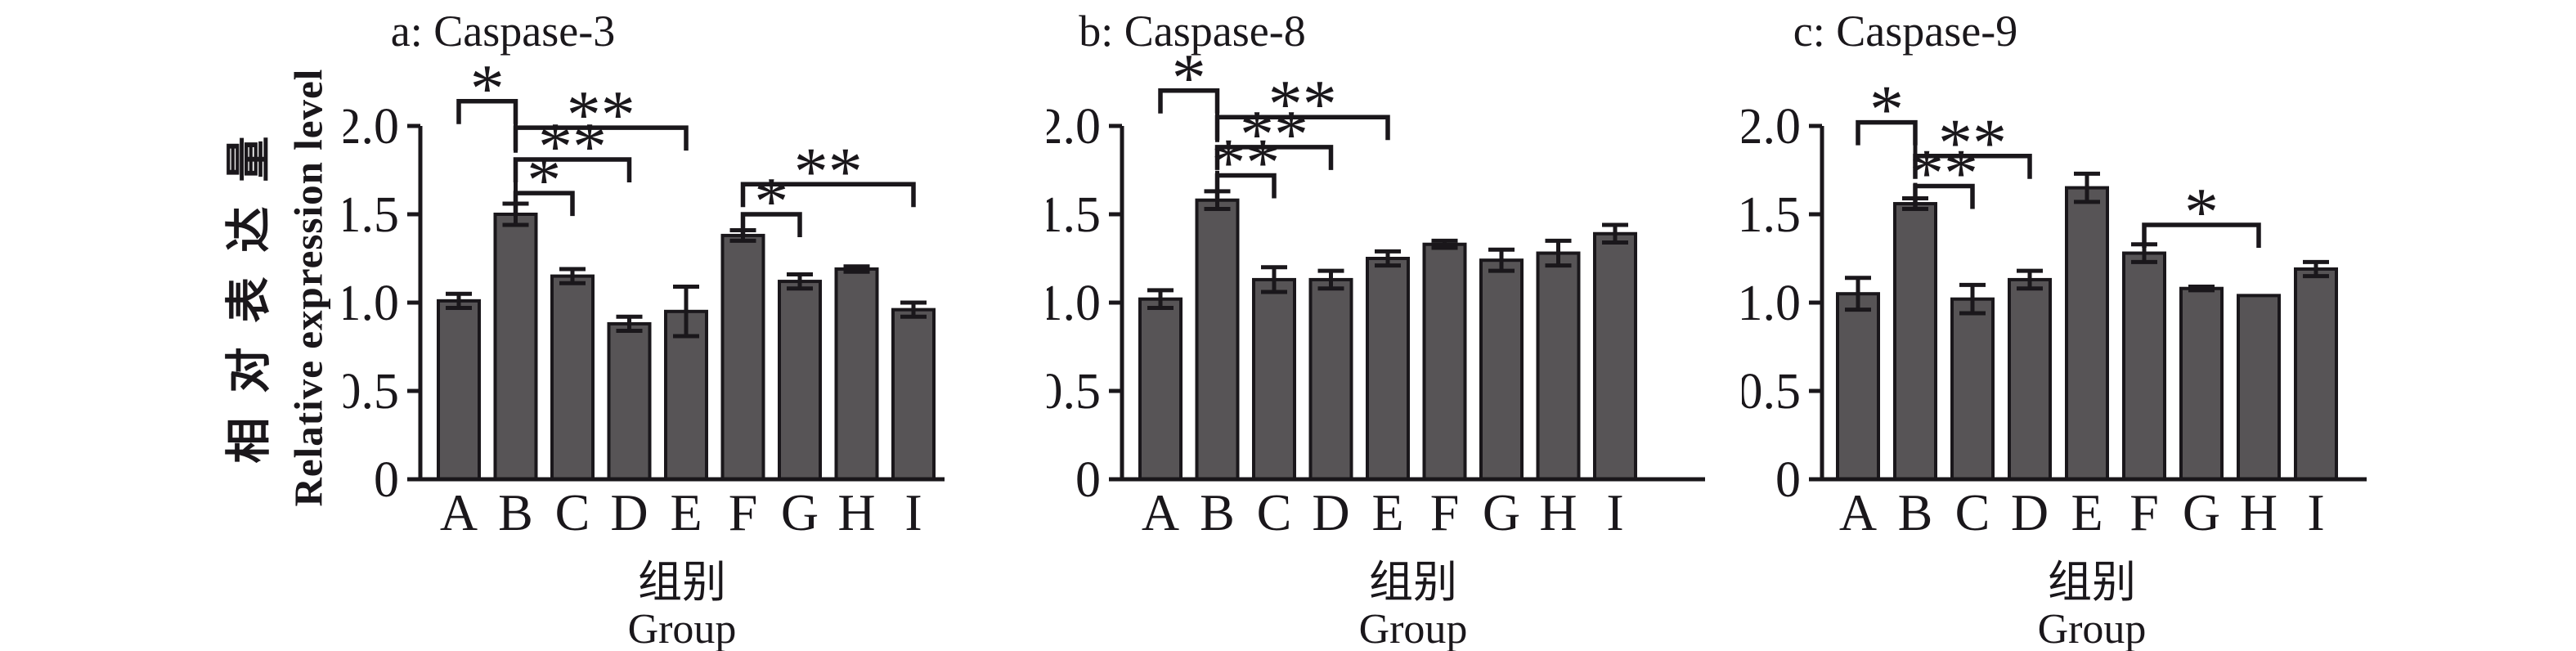 The width and height of the screenshot is (2576, 651). What do you see at coordinates (2201, 212) in the screenshot?
I see `significance-label-F-H: *` at bounding box center [2201, 212].